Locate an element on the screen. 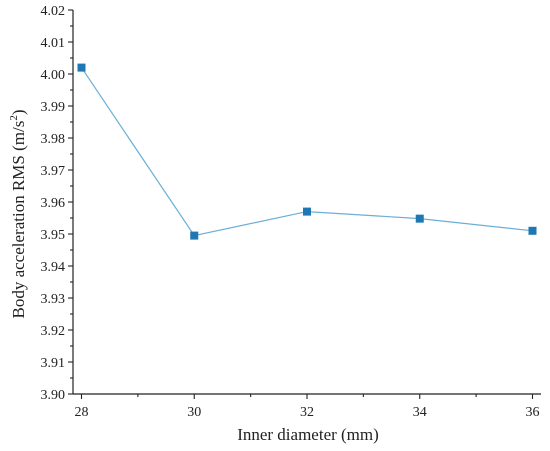 The width and height of the screenshot is (550, 451). x-tick-label: 34 is located at coordinates (420, 412).